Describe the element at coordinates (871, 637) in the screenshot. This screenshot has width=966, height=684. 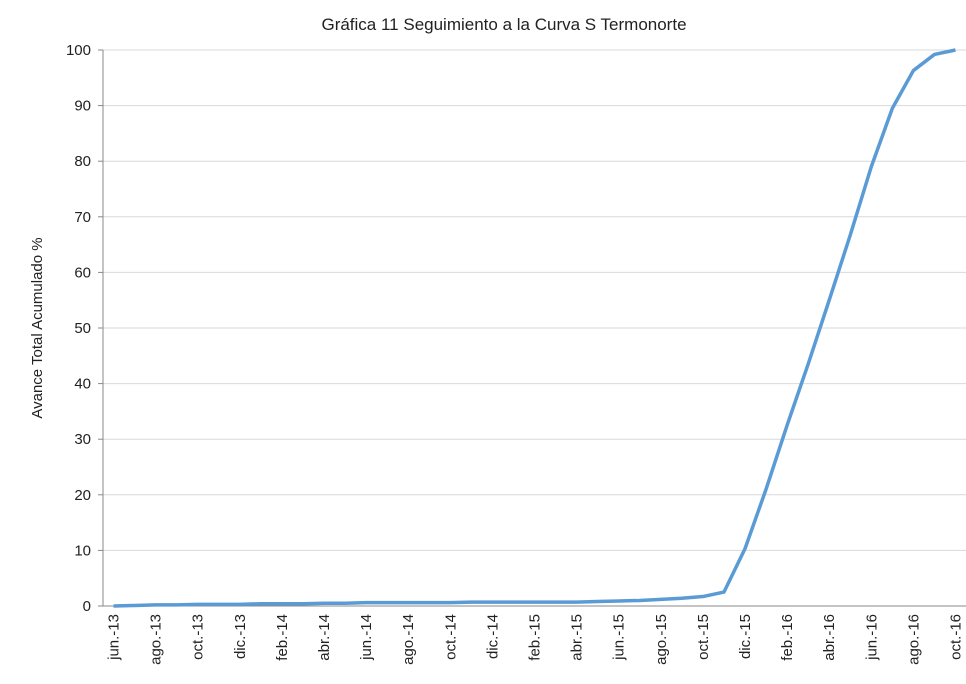
I see `x-tick-label: jun.-16` at that location.